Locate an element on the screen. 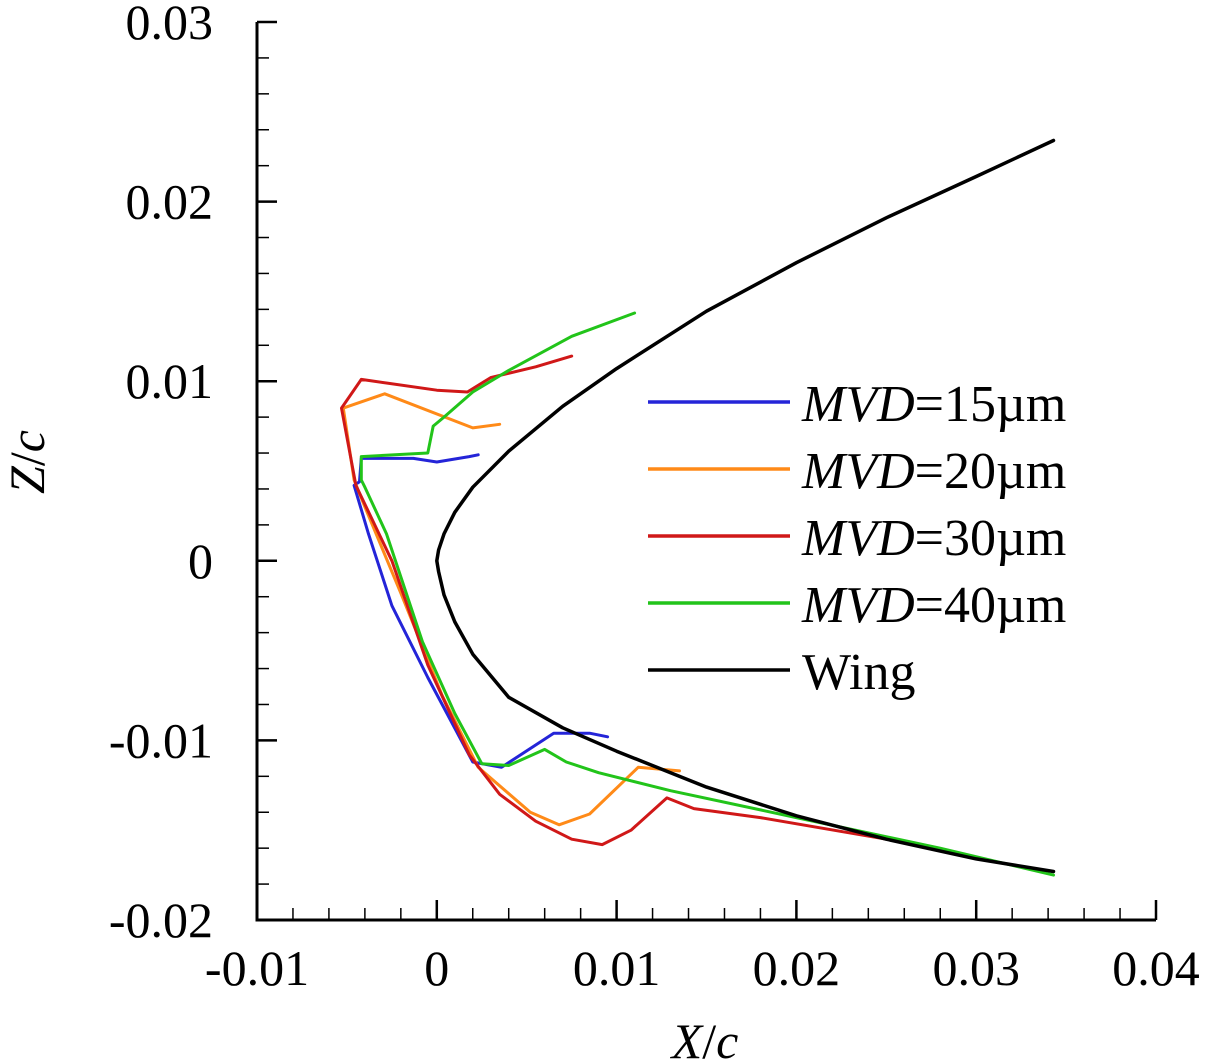  x-tick-label: 0.04 is located at coordinates (1156, 968).